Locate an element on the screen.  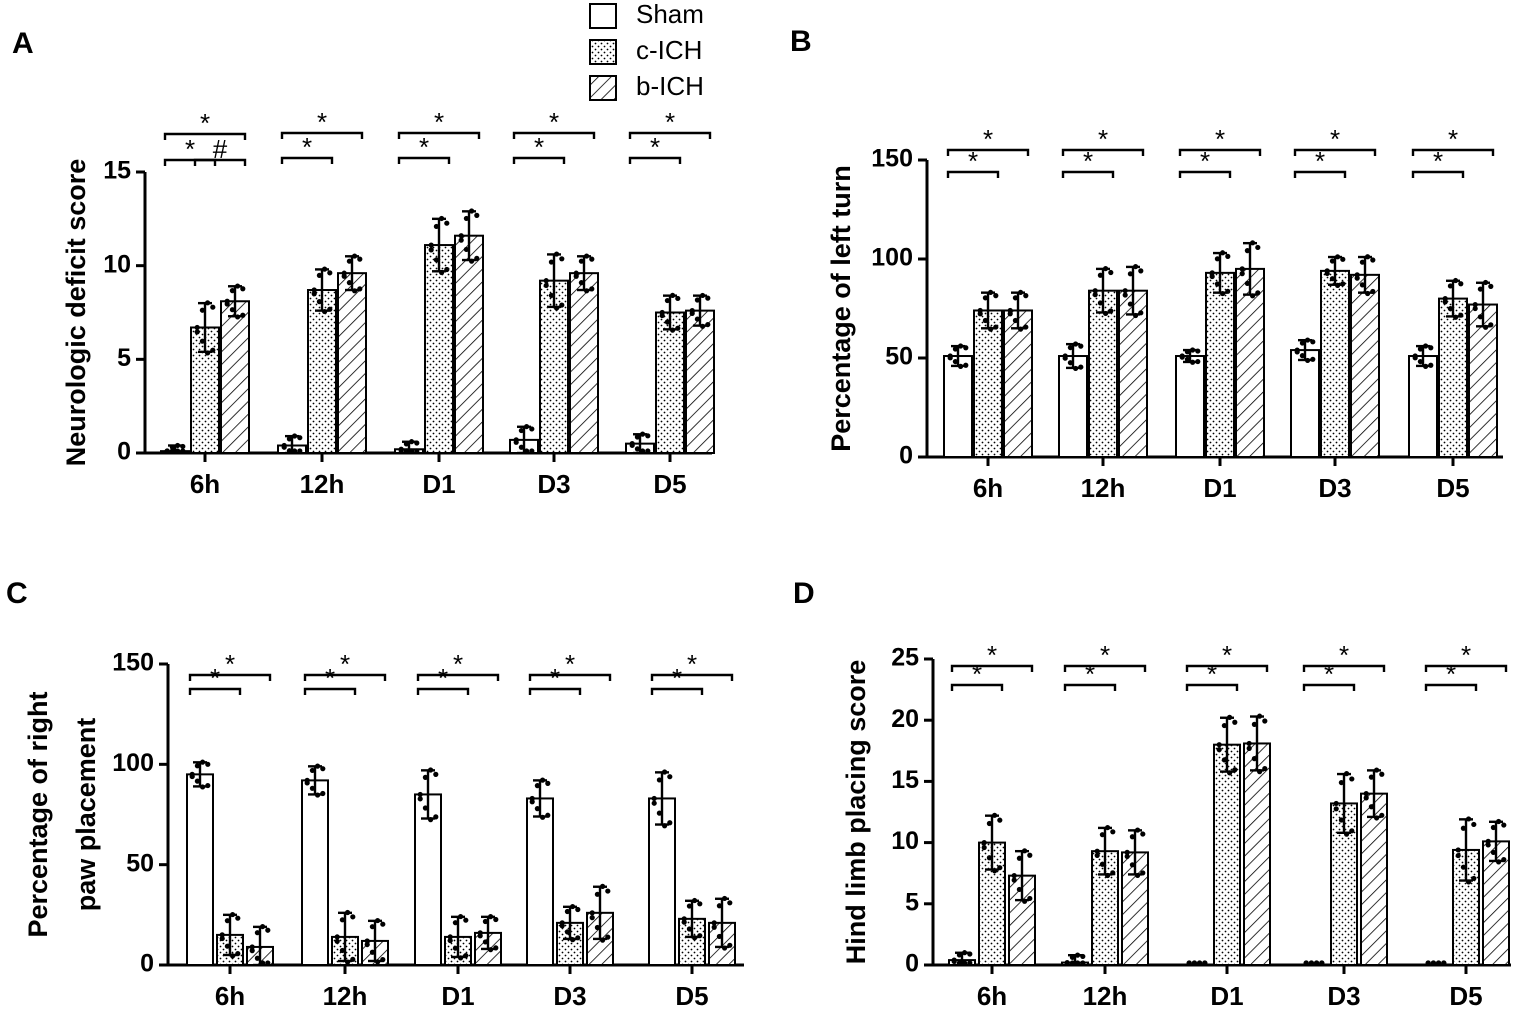
legend: Sham c-ICH b-ICH is located at coordinates (646, 50).